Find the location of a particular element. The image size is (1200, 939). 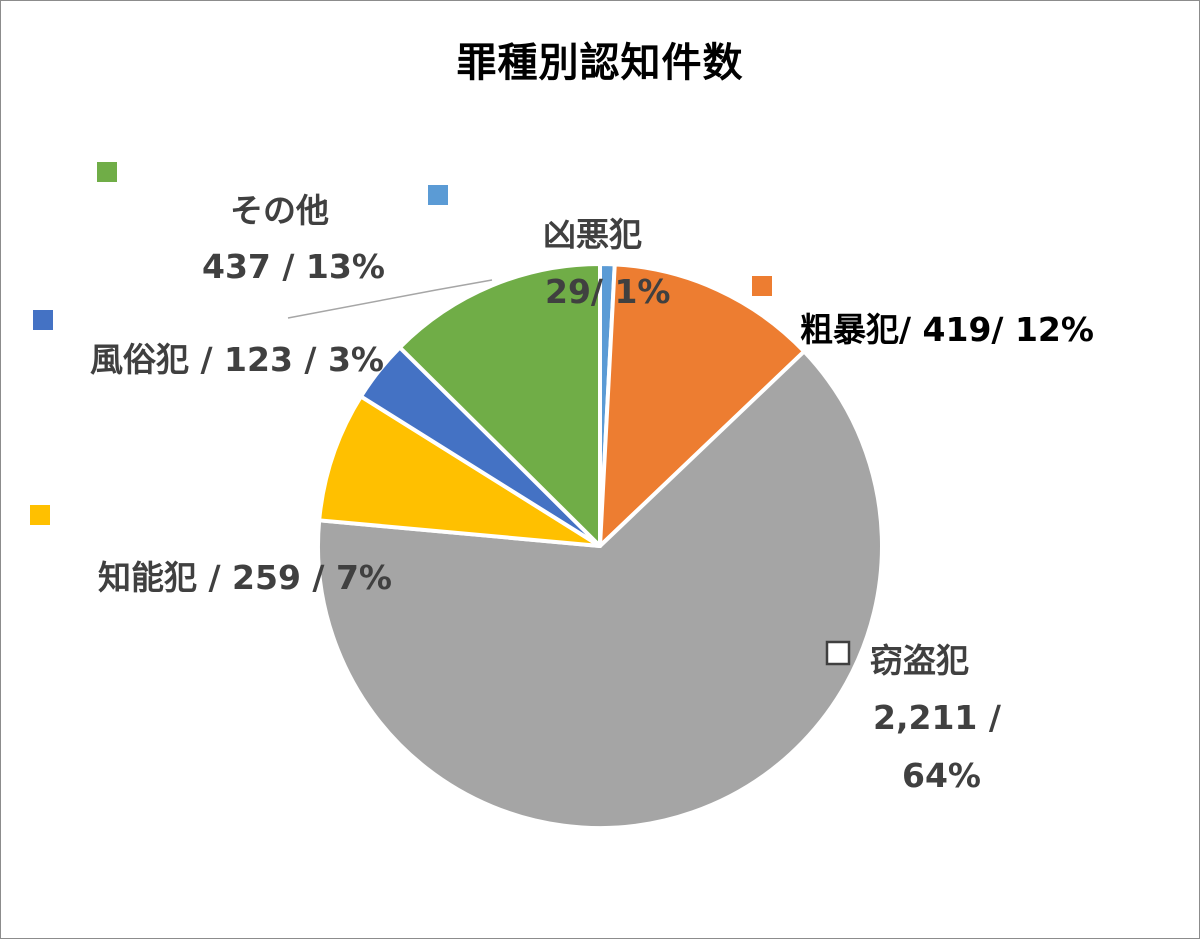

label-sonota-name: その他 is located at coordinates (279, 210).